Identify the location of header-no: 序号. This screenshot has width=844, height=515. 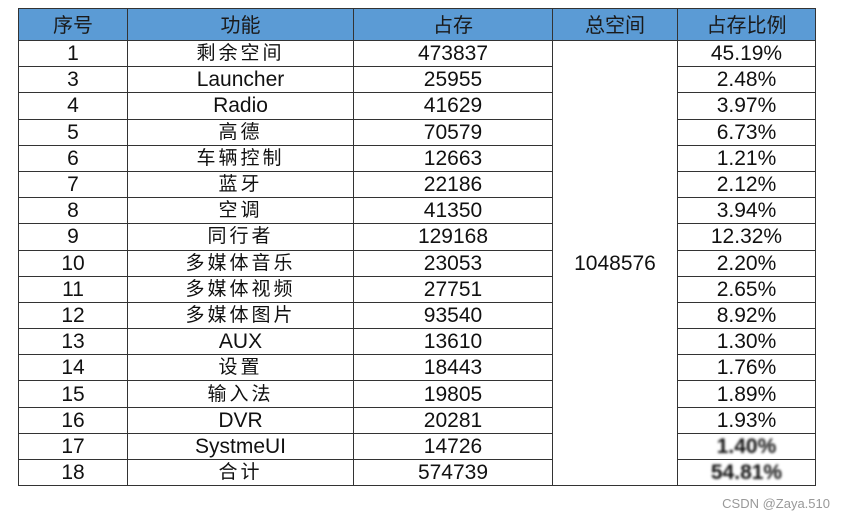
(73, 24).